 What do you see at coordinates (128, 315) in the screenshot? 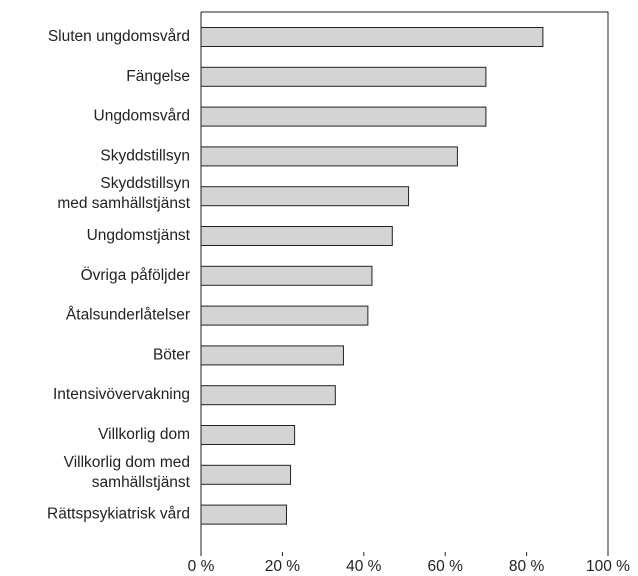
I see `y-tick-label: Åtalsunderlåtelser` at bounding box center [128, 315].